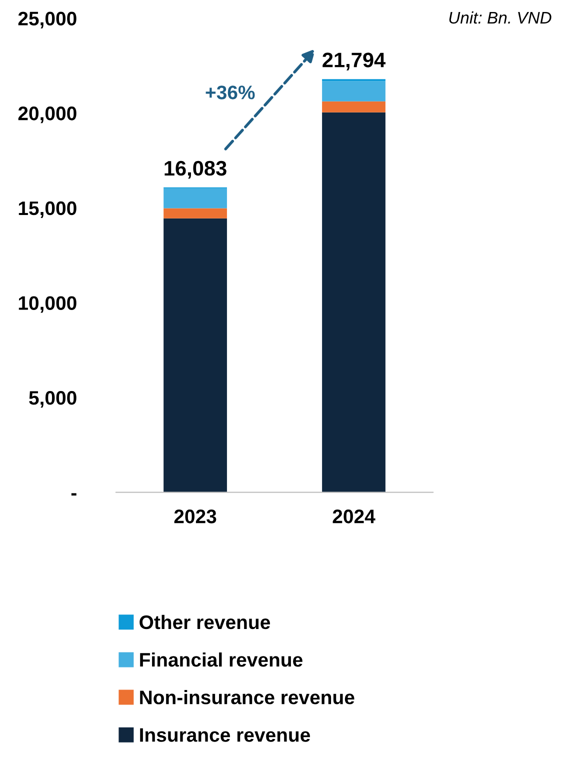 The image size is (566, 761). I want to click on total-label: 21,794, so click(354, 61).